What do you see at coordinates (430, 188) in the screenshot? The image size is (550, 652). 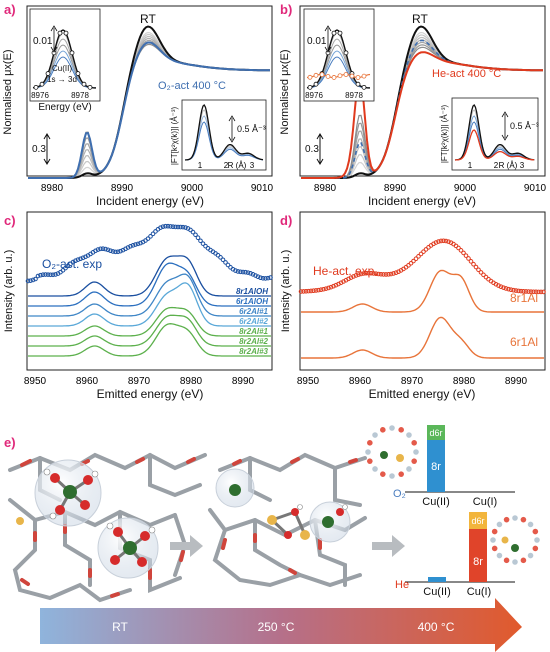 I see `panel-b-x-ticks: 8980 8990 9000 9010` at bounding box center [430, 188].